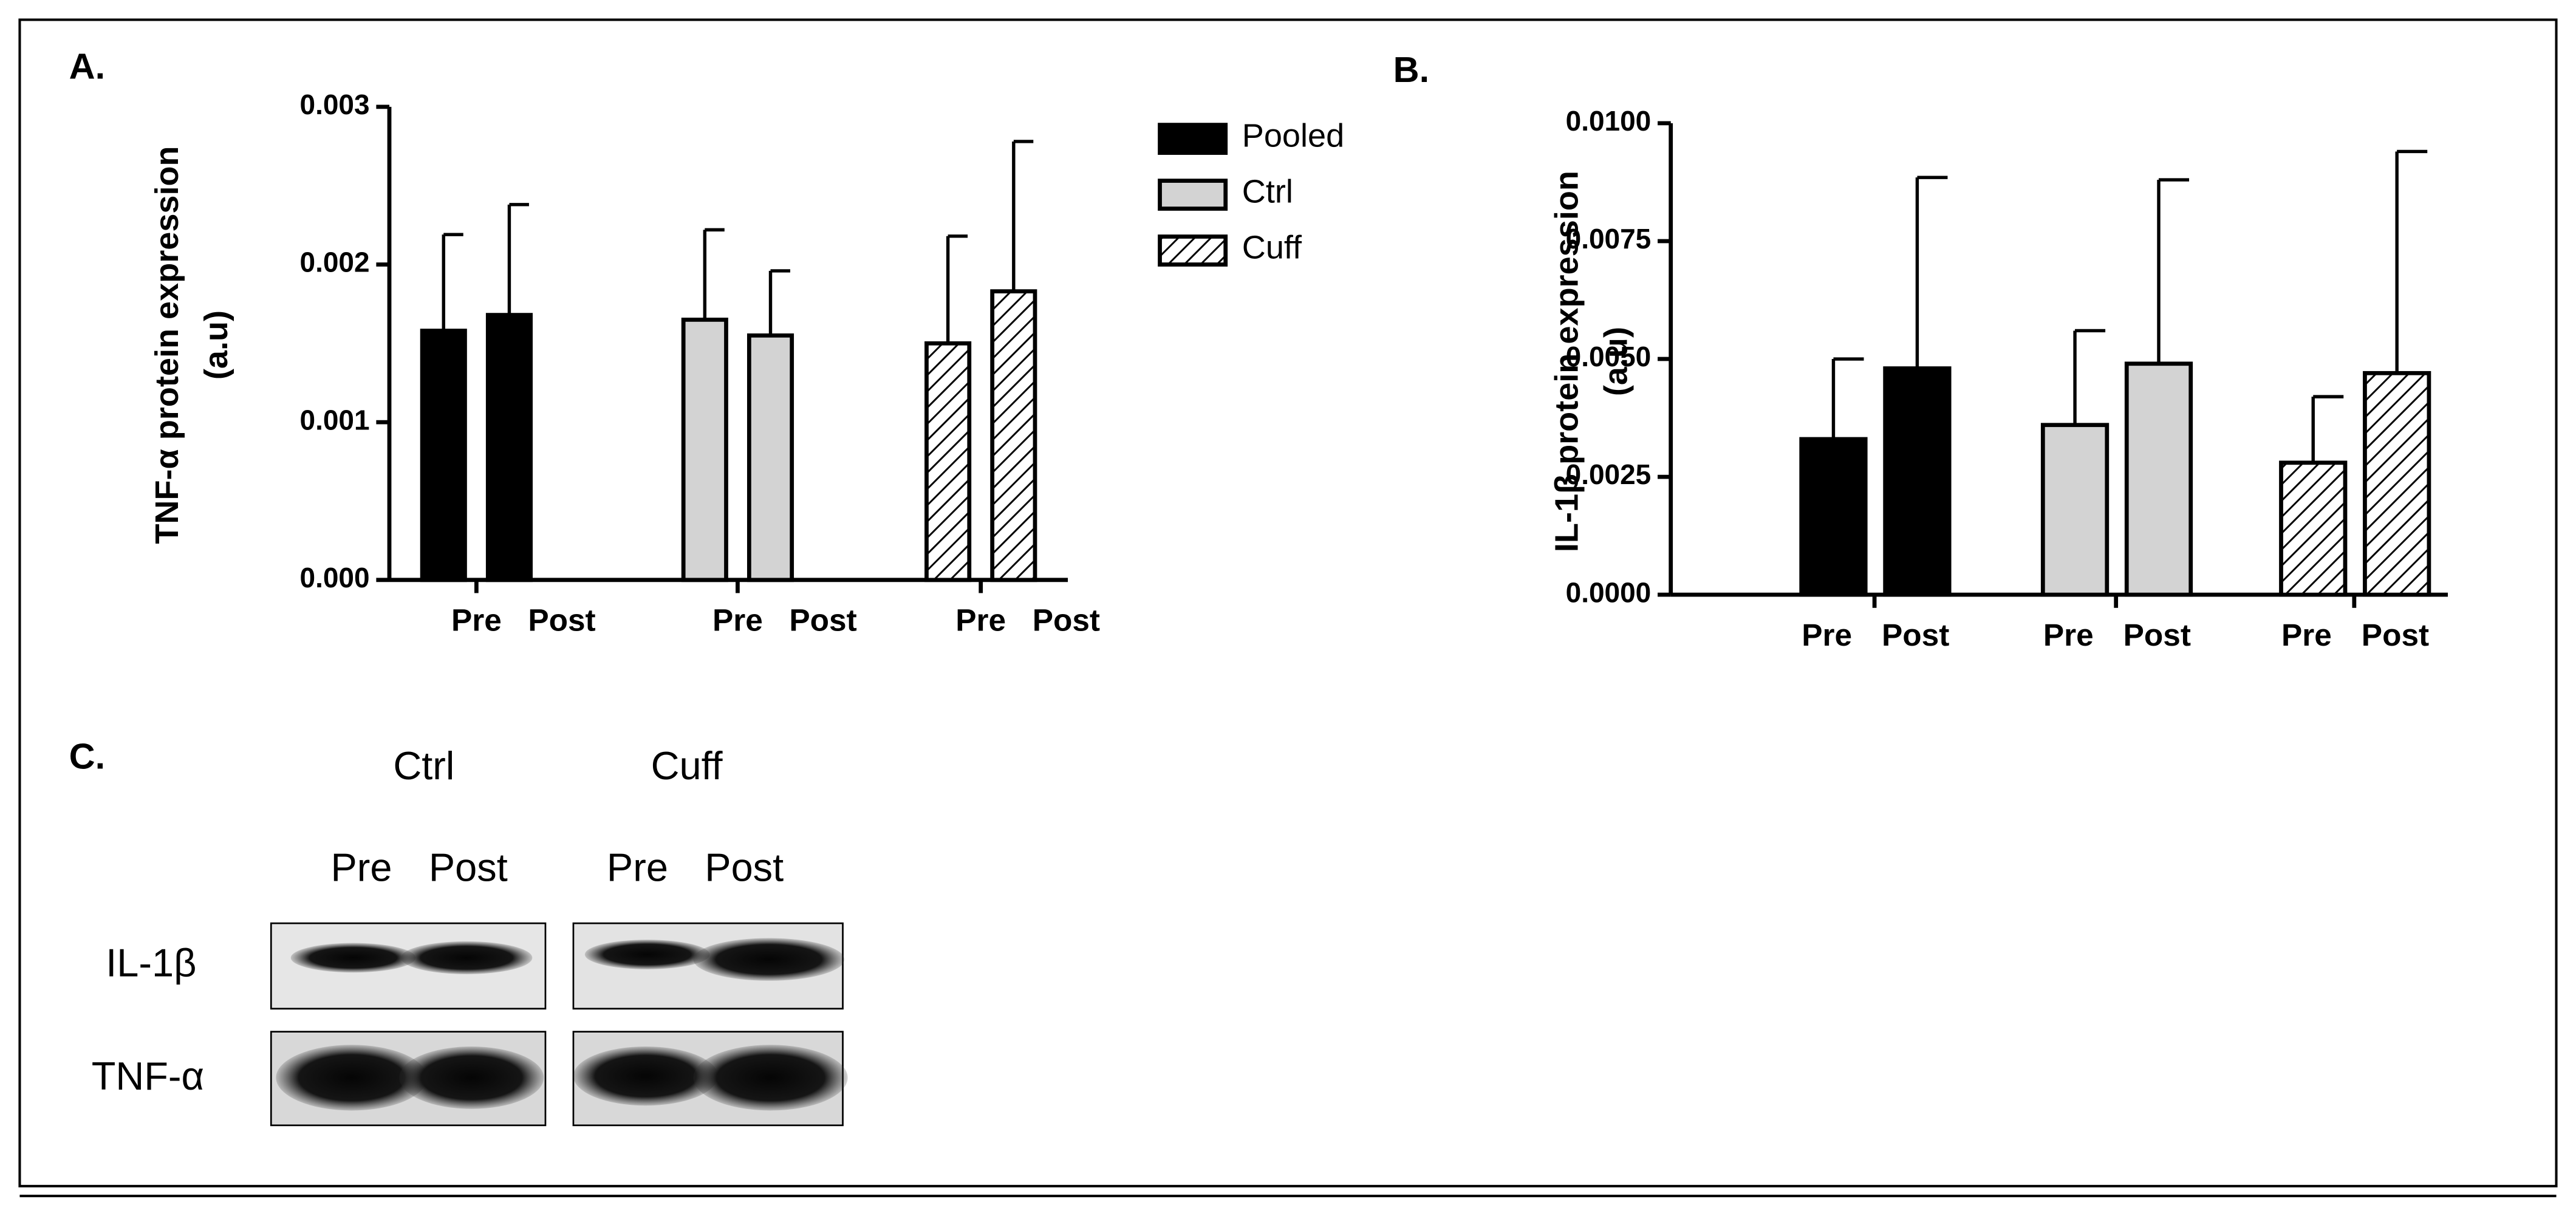  Describe the element at coordinates (423, 765) in the screenshot. I see `group-label: Ctrl` at that location.